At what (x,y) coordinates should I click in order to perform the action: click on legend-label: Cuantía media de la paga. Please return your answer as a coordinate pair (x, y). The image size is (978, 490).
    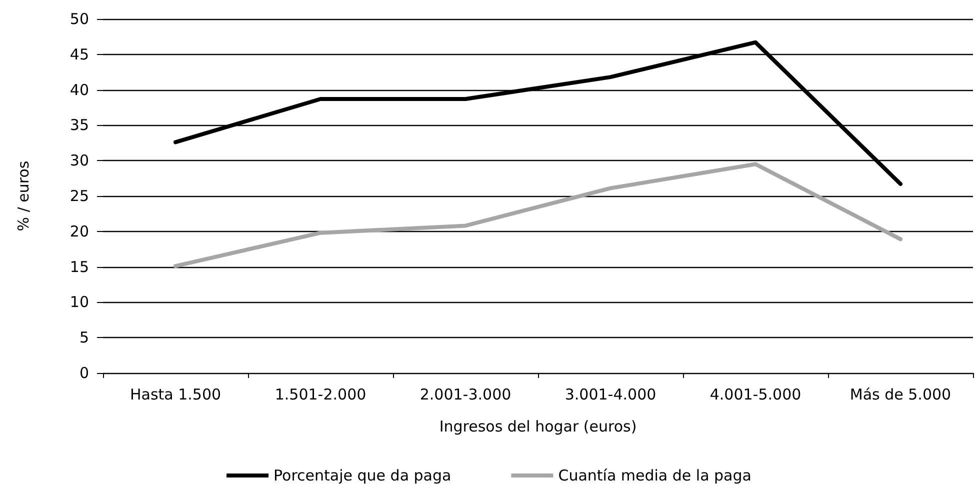
    Looking at the image, I should click on (655, 475).